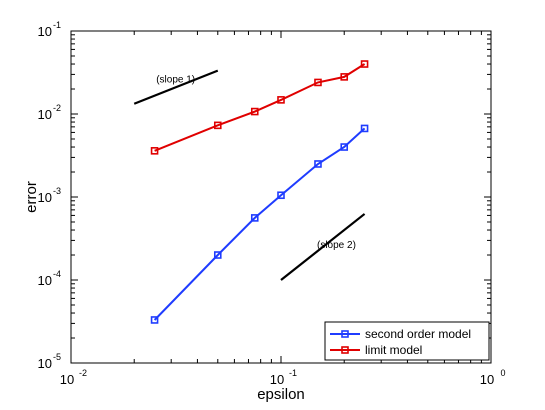 The width and height of the screenshot is (545, 410). I want to click on reference-line-label: (slope 1), so click(175, 80).